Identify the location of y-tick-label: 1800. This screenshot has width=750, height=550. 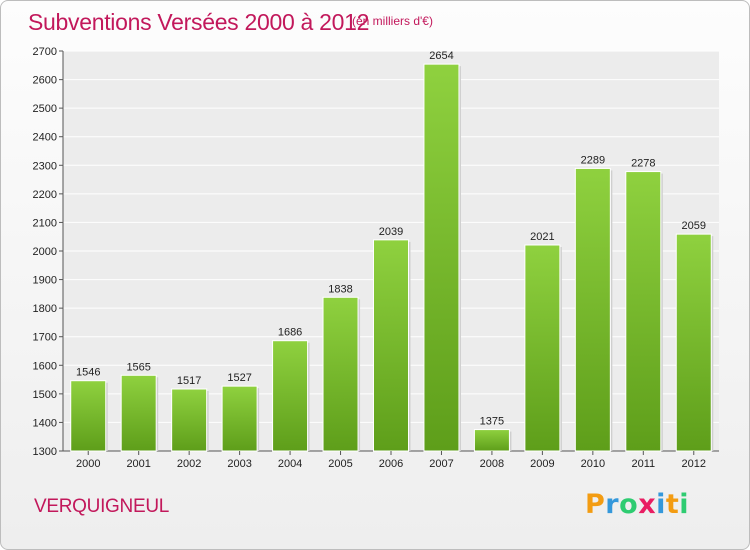
(45, 309).